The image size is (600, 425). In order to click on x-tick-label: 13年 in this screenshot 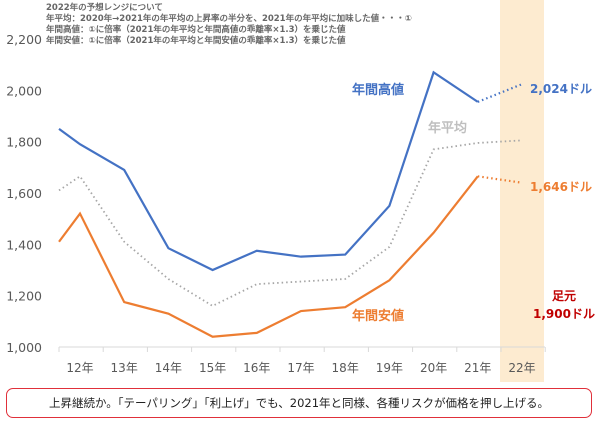, I will do `click(124, 368)`.